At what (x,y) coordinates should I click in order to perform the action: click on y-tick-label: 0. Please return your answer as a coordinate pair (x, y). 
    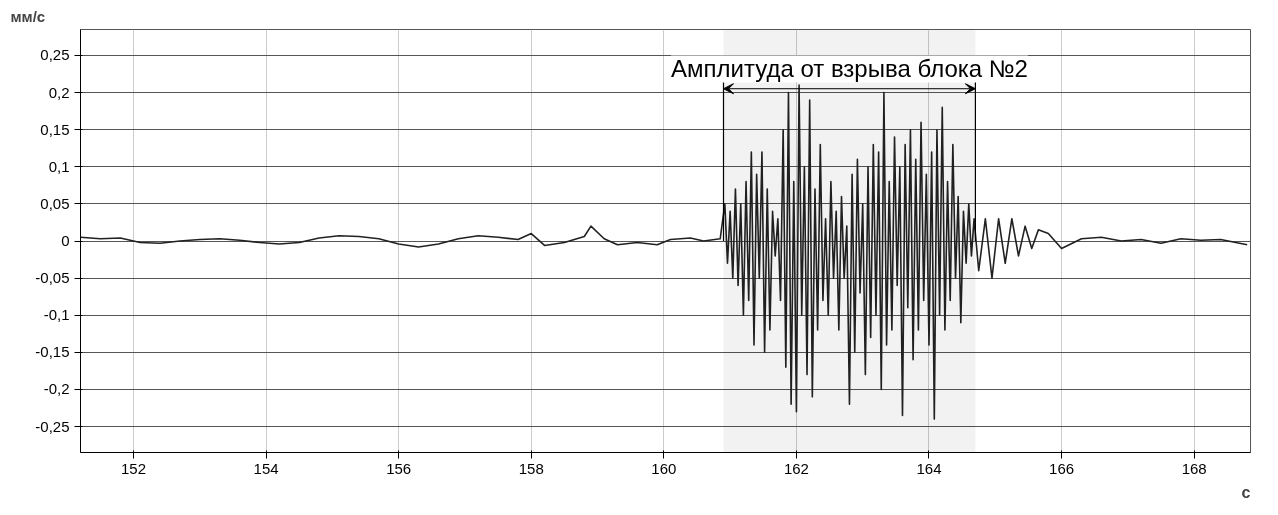
    Looking at the image, I should click on (65, 240).